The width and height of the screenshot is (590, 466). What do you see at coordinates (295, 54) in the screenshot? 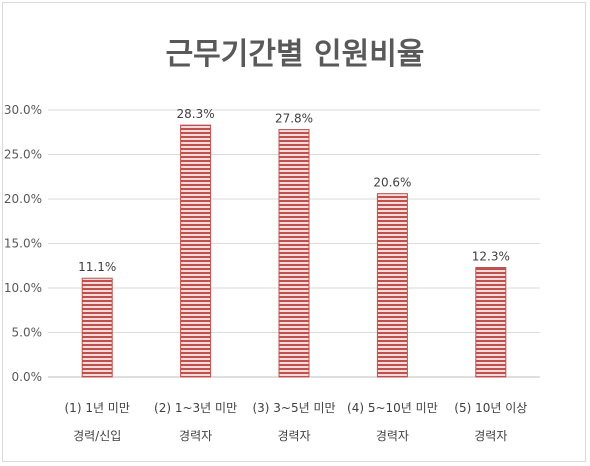
I see `chart-title: 근무기간별 인원비율` at bounding box center [295, 54].